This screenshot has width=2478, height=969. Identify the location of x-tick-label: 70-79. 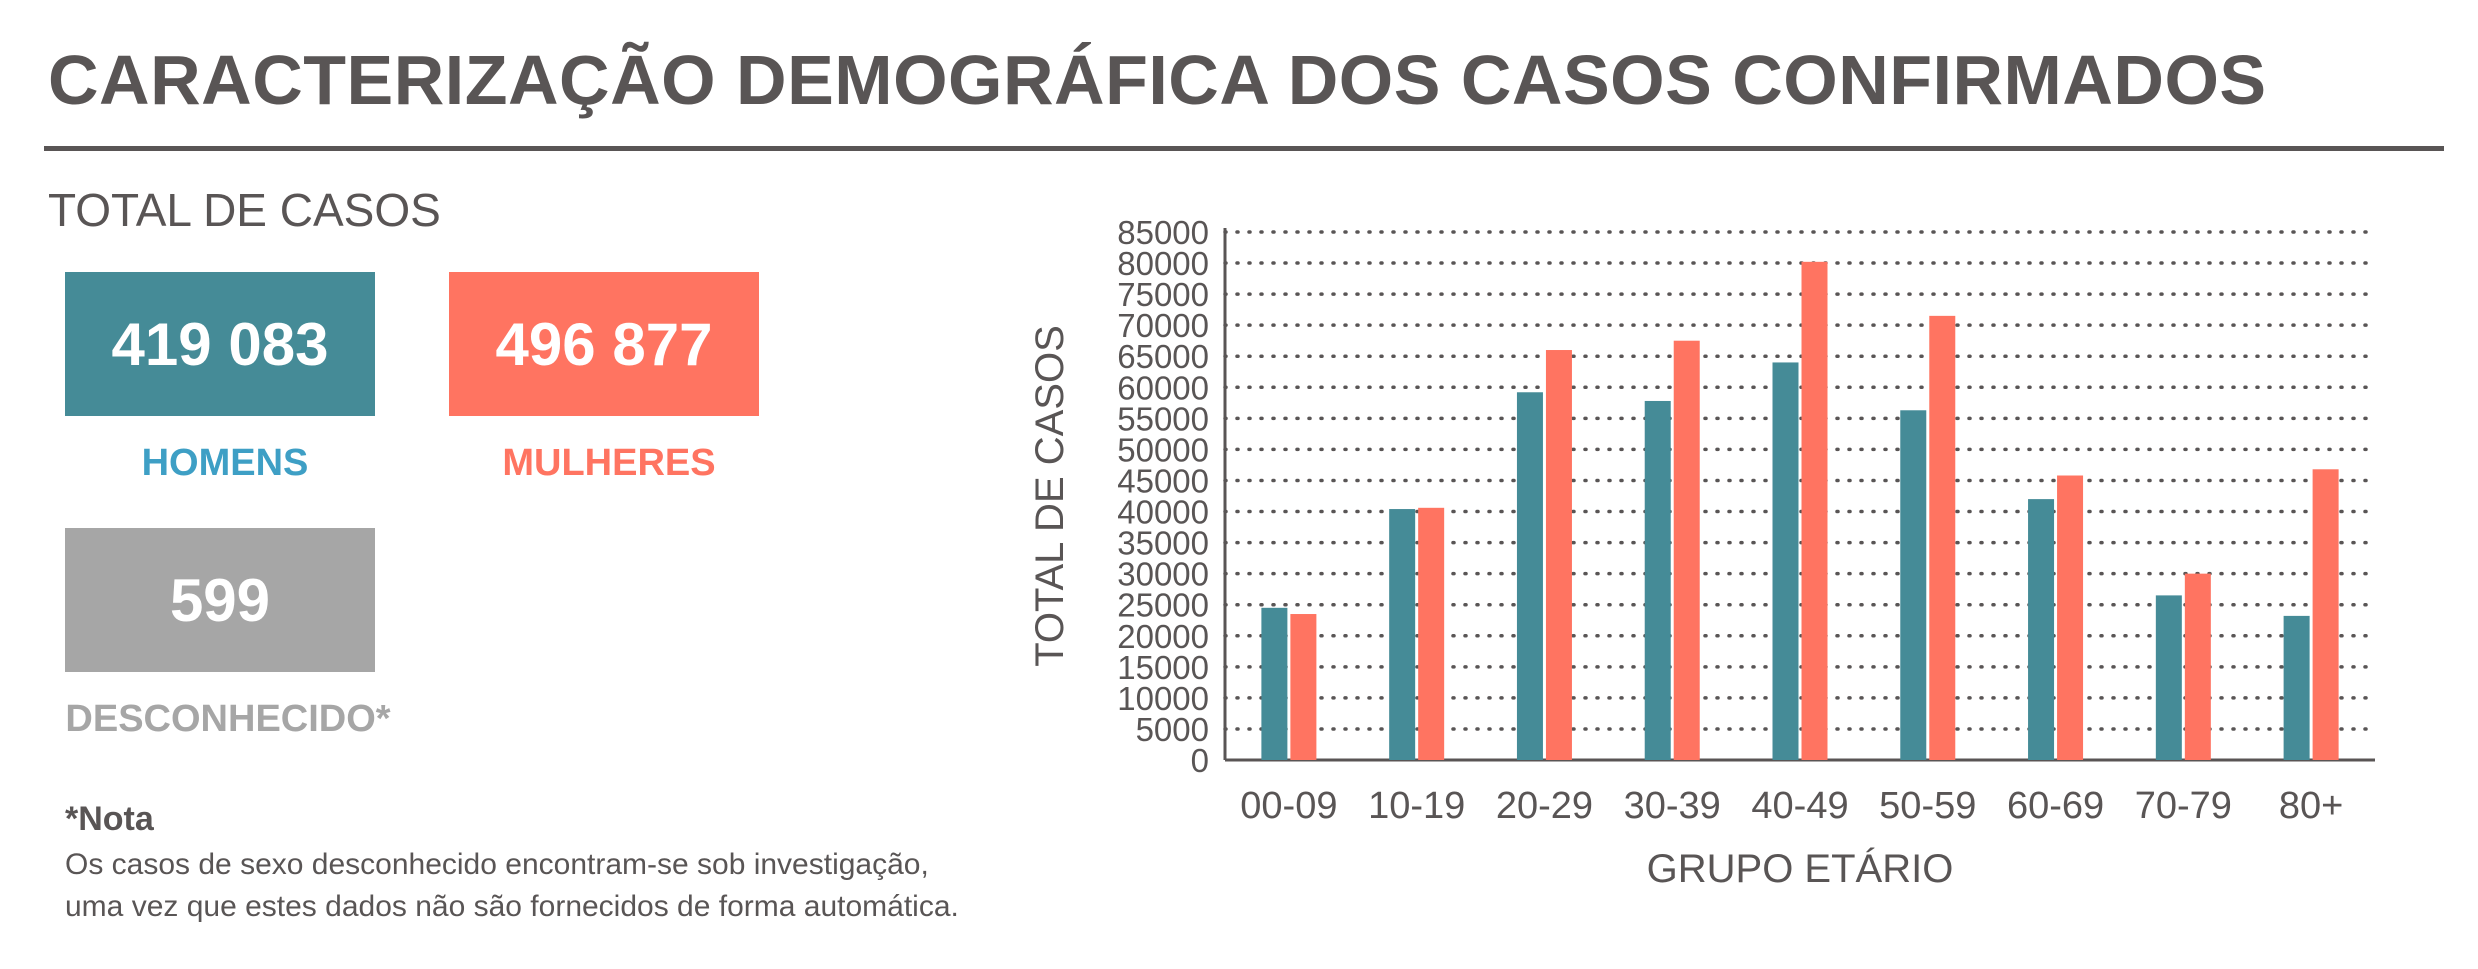
(2183, 806).